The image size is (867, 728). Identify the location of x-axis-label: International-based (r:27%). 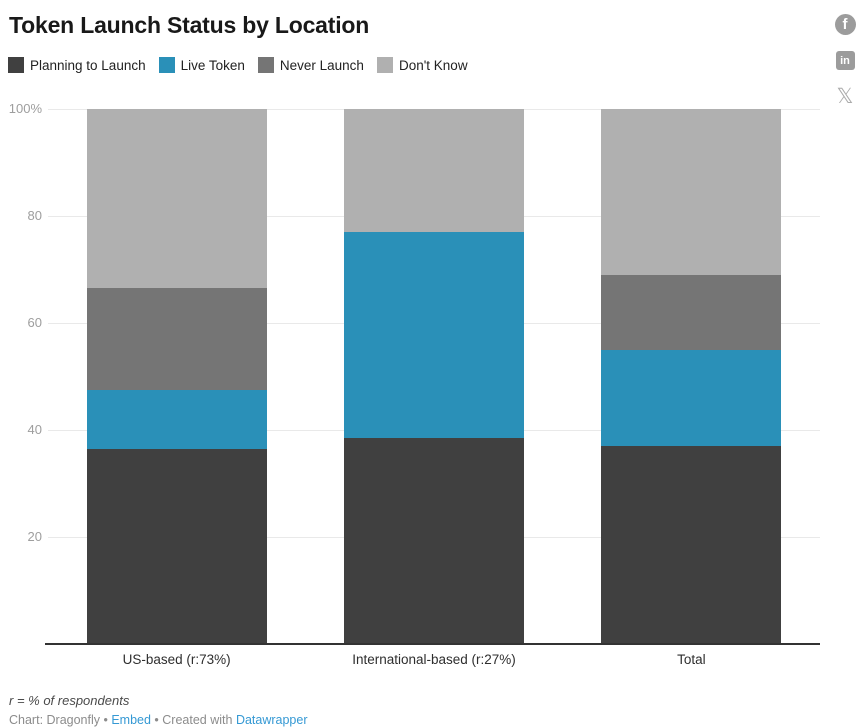
(434, 659).